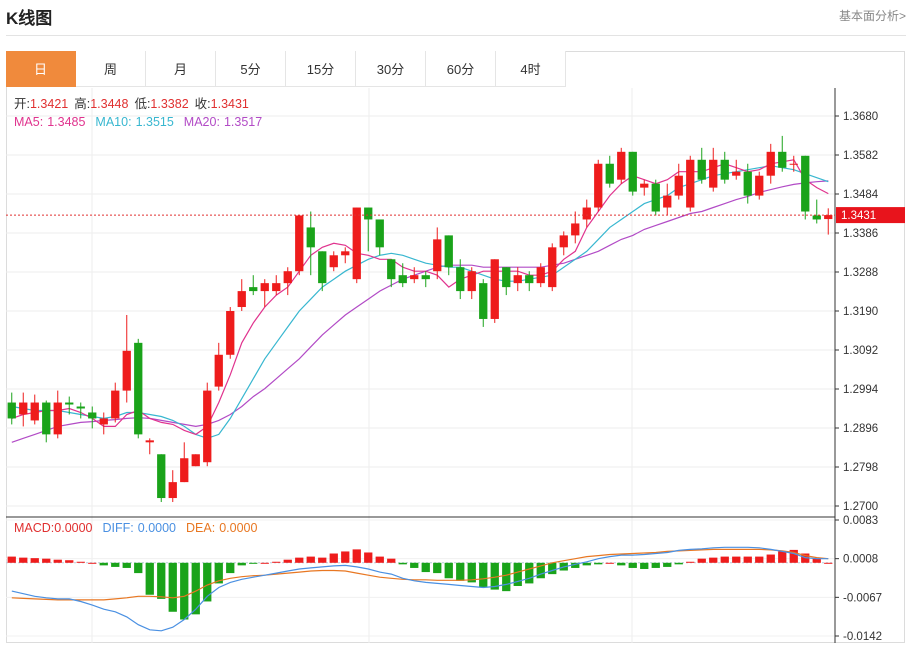  I want to click on tab-week: 周, so click(111, 69).